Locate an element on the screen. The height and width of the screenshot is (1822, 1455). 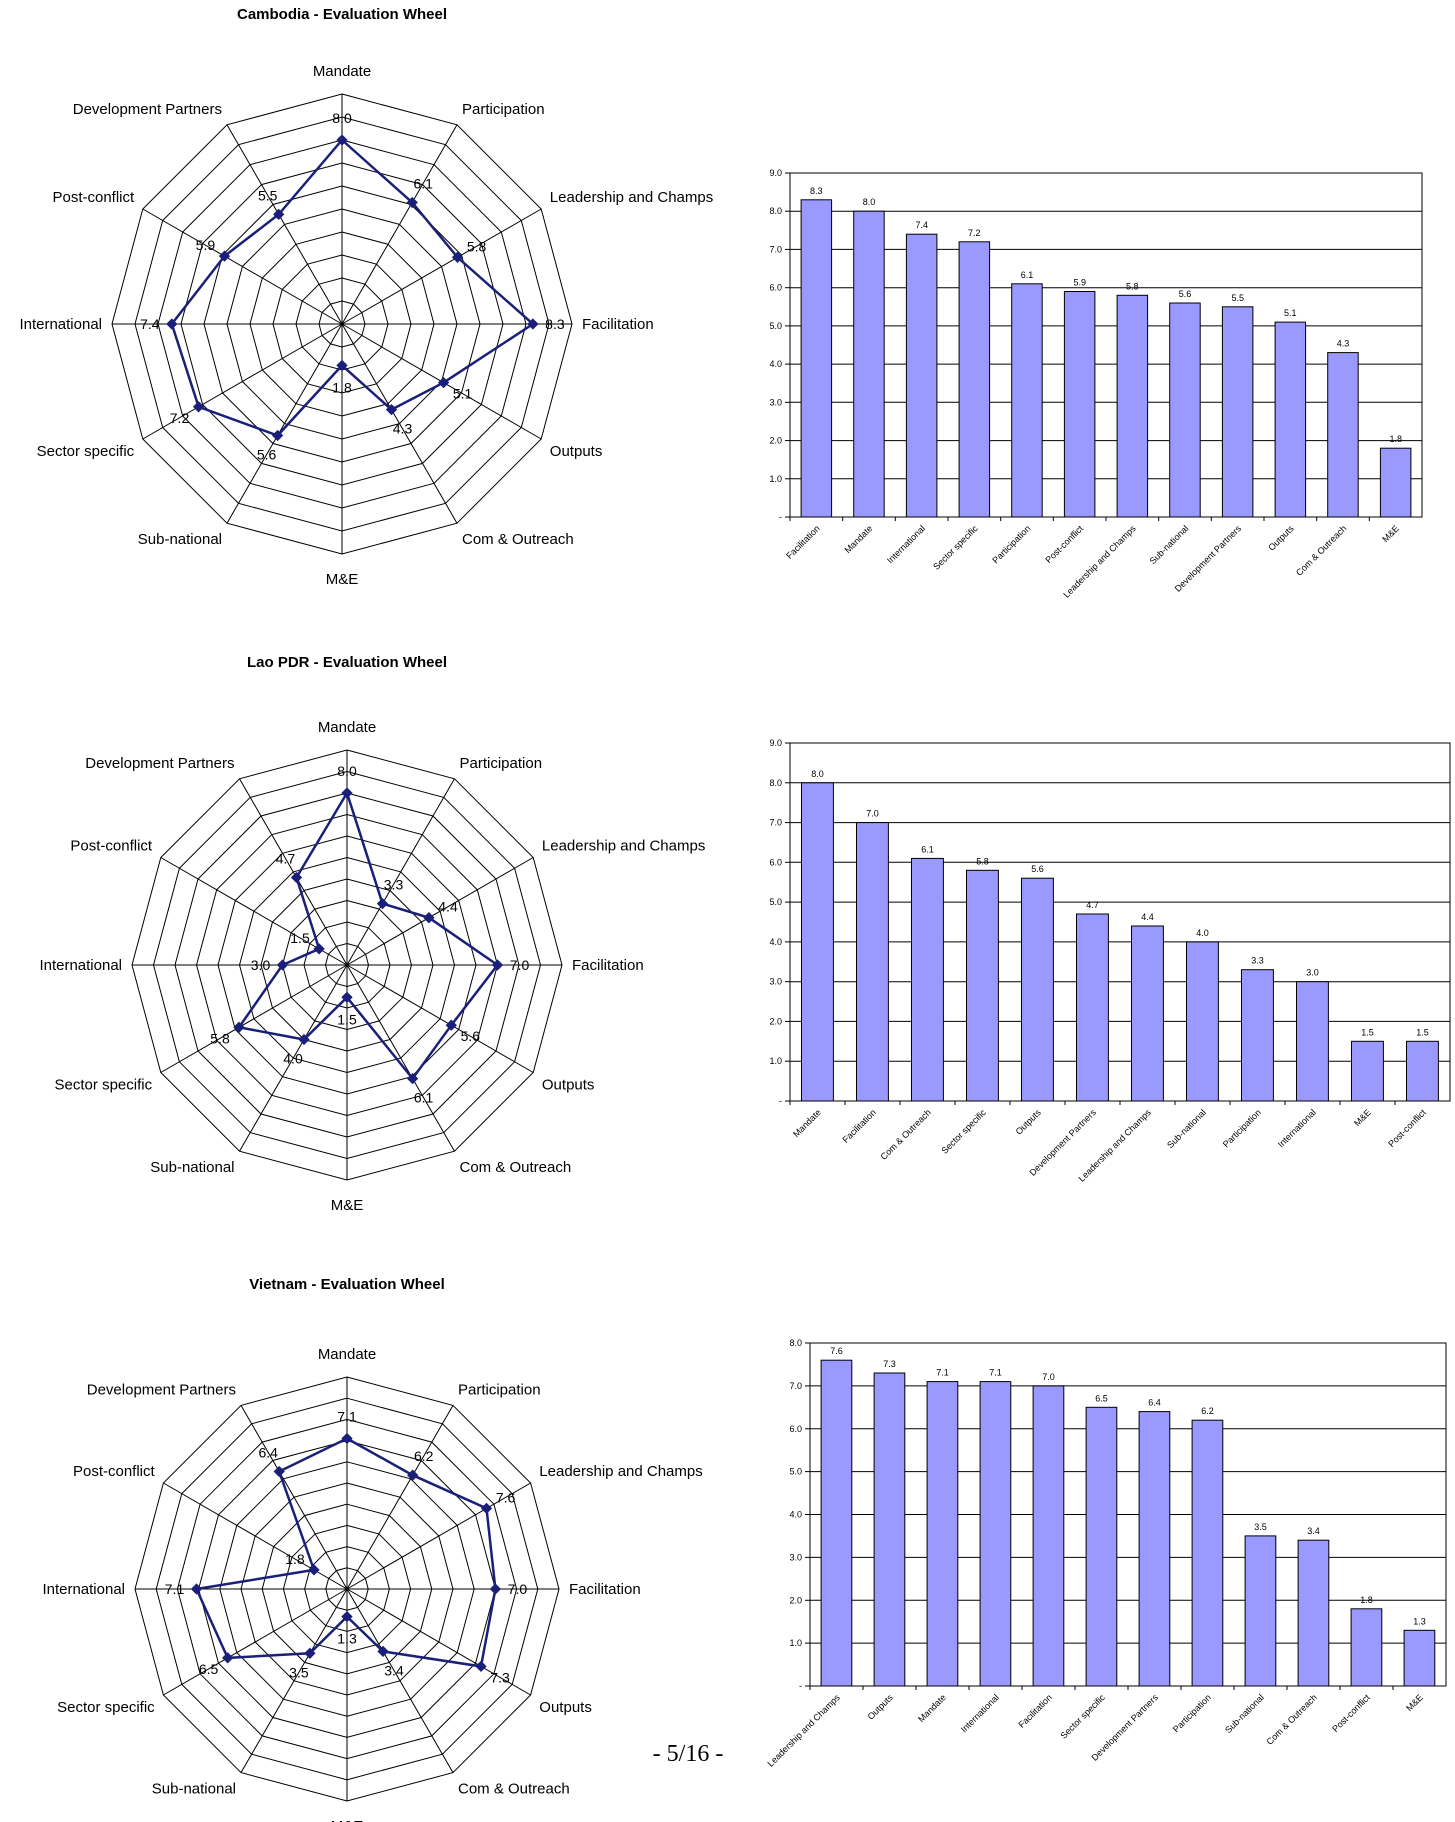
axis-label-com-and-outreach: Com & Outreach is located at coordinates (514, 1788).